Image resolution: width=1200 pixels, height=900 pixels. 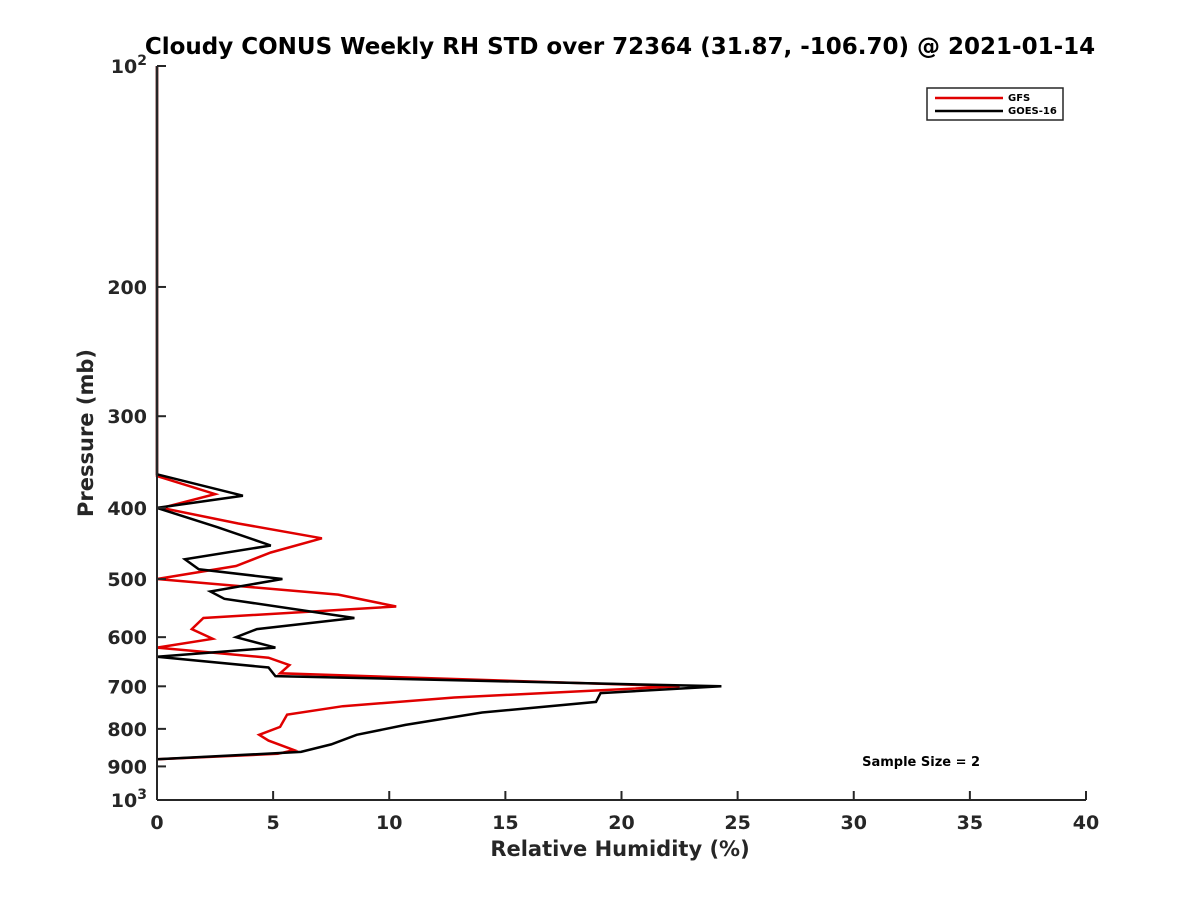 What do you see at coordinates (1032, 111) in the screenshot?
I see `legend-label-goes16: GOES-16` at bounding box center [1032, 111].